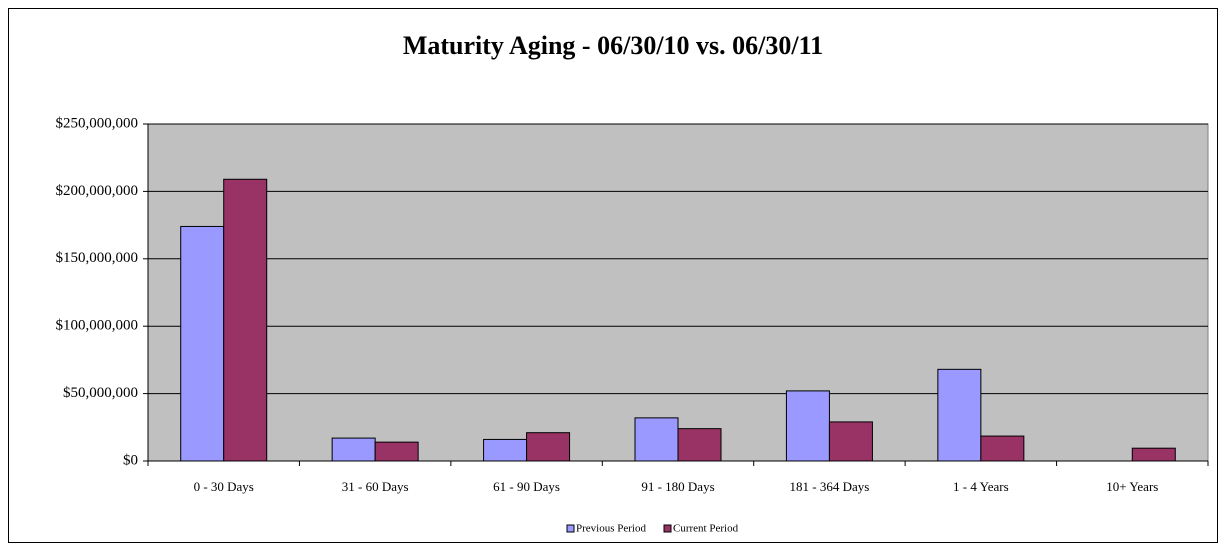 The height and width of the screenshot is (551, 1226). I want to click on y-tick-label: $200,000,000, so click(97, 191).